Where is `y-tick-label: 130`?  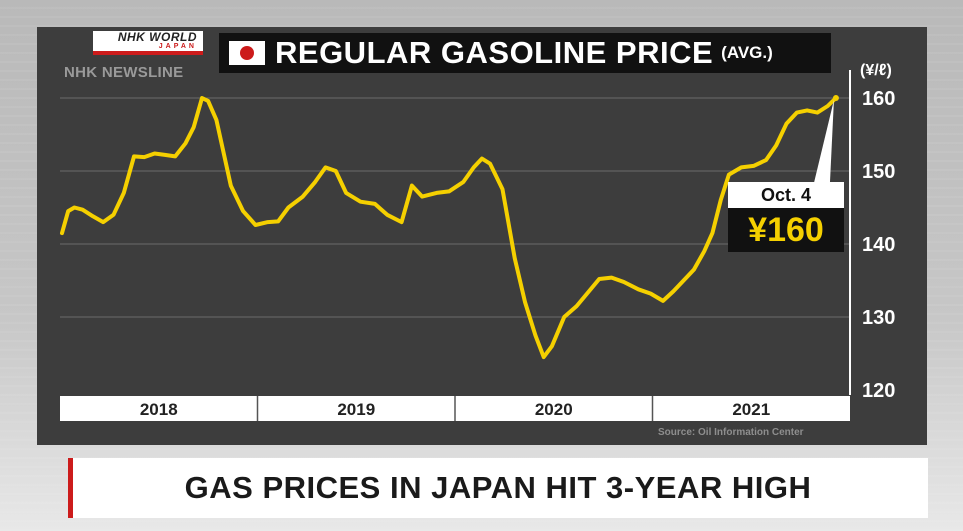 y-tick-label: 130 is located at coordinates (878, 318).